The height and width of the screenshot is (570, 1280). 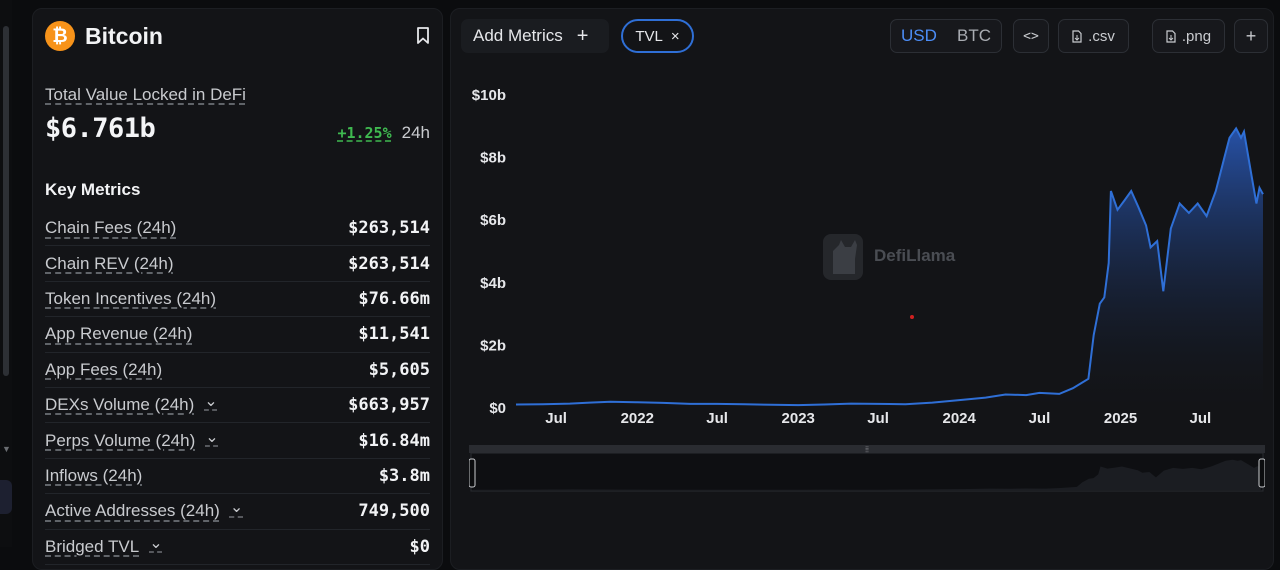 I want to click on metric-label: App Fees (24h), so click(x=103, y=370).